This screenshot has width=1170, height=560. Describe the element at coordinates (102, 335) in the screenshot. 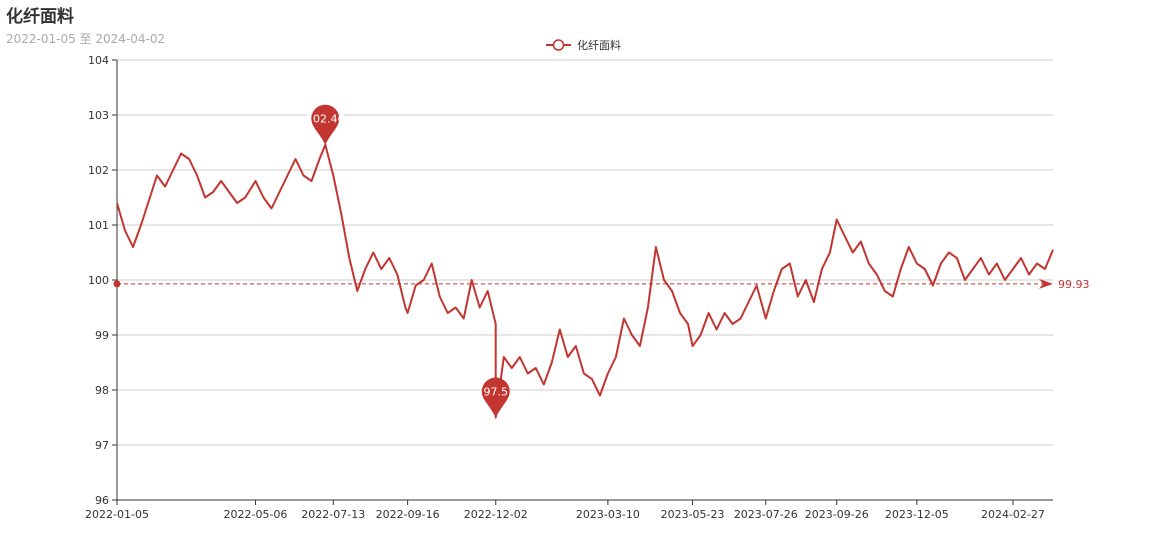

I see `y-tick-label: 99` at that location.